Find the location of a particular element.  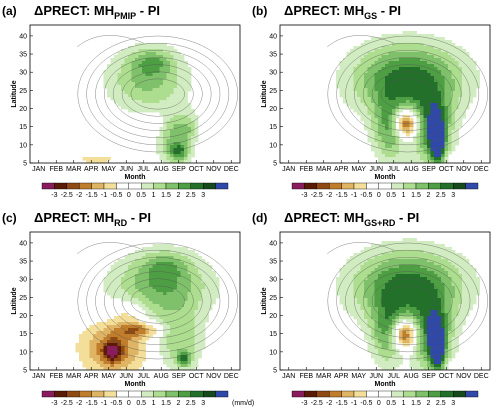

y-tick-label: 35 is located at coordinates (273, 55).